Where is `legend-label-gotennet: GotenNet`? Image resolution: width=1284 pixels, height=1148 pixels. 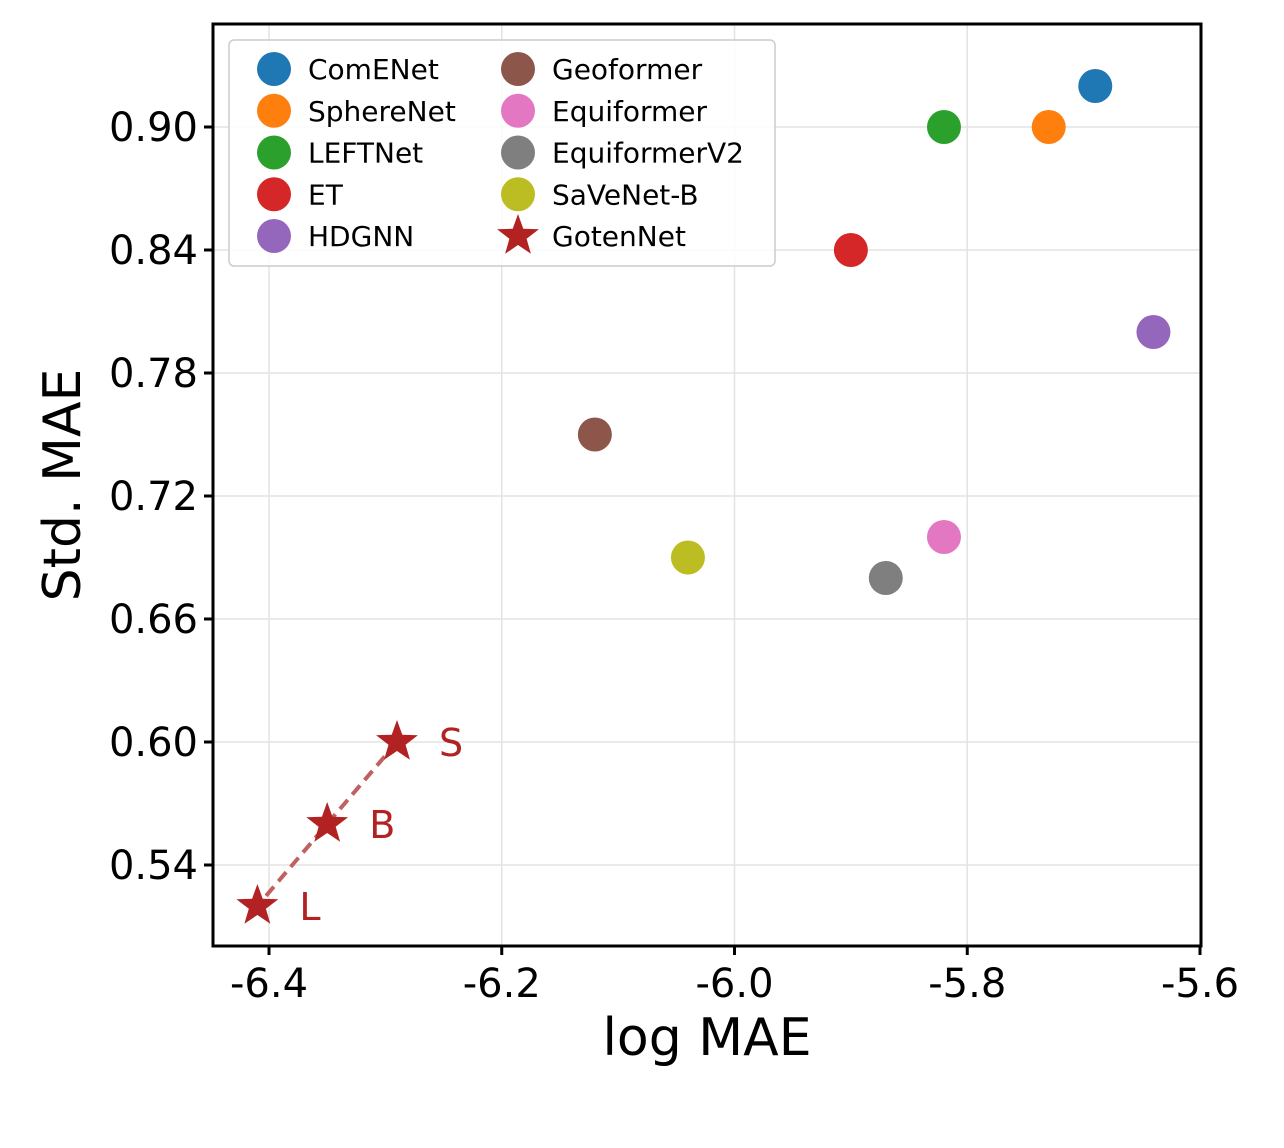 legend-label-gotennet: GotenNet is located at coordinates (619, 236).